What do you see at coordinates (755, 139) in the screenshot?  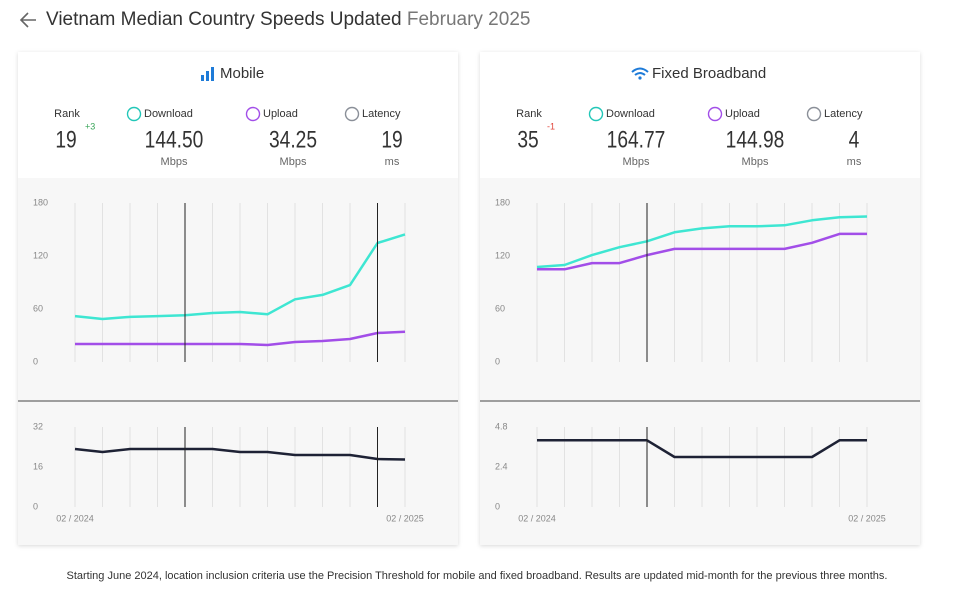 I see `metric-value: 144.98` at bounding box center [755, 139].